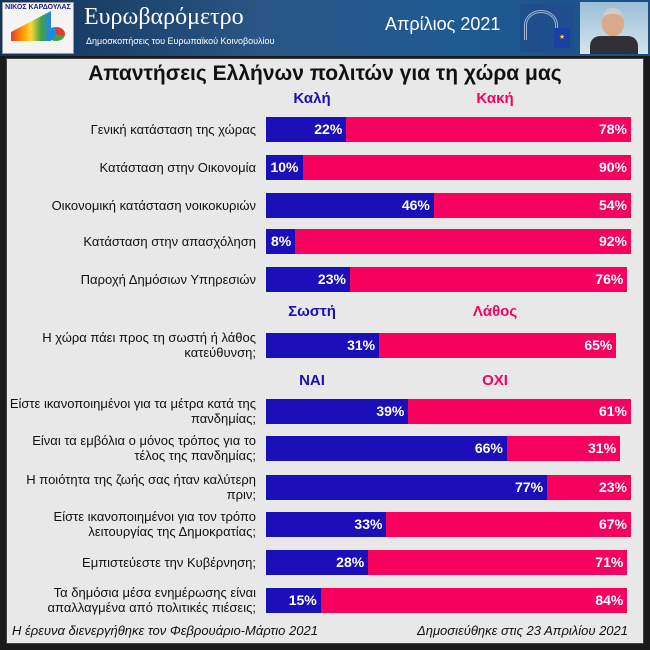 This screenshot has height=650, width=650. What do you see at coordinates (38, 7) in the screenshot?
I see `logo-text: ΝΙΚΟΣ ΚΑΡΔΟΥΛΑΣ` at bounding box center [38, 7].